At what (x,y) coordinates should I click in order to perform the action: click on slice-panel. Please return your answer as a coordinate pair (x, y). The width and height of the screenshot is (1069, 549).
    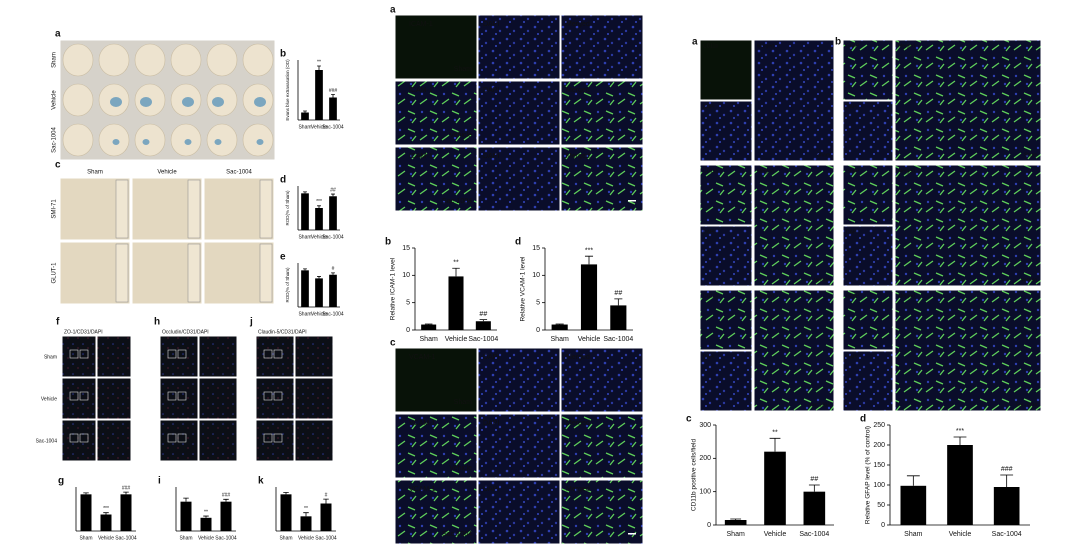
    Looking at the image, I should click on (167, 100).